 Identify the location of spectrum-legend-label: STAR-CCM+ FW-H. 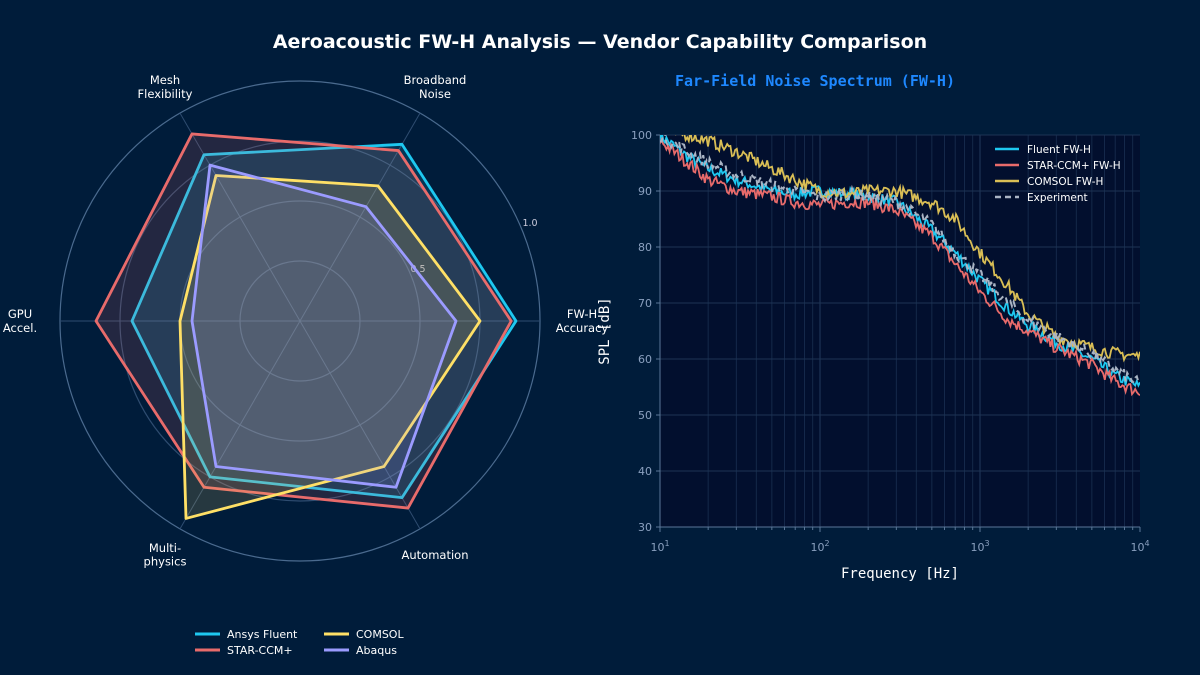
(1074, 166).